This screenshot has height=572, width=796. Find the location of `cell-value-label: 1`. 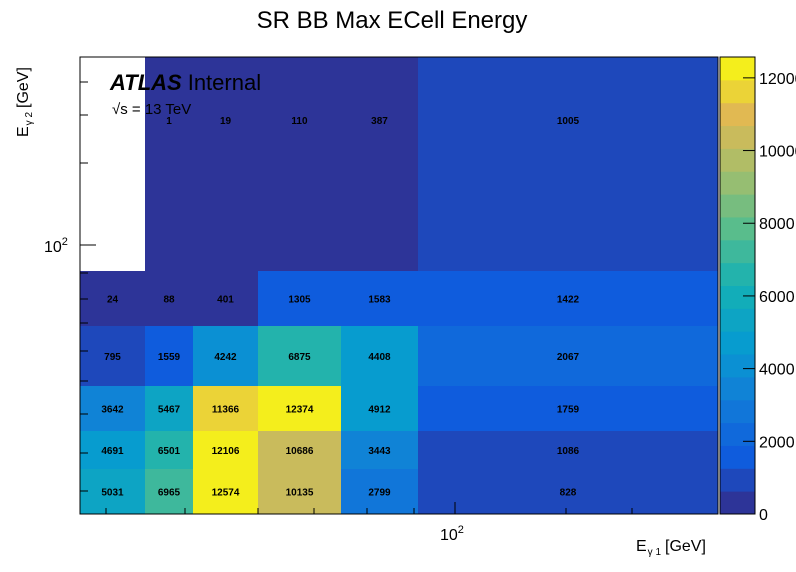

cell-value-label: 1 is located at coordinates (169, 121).